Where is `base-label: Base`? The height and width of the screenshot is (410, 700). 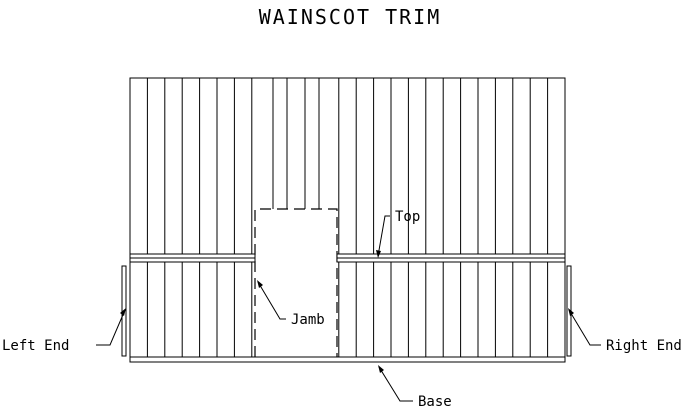 base-label: Base is located at coordinates (435, 402).